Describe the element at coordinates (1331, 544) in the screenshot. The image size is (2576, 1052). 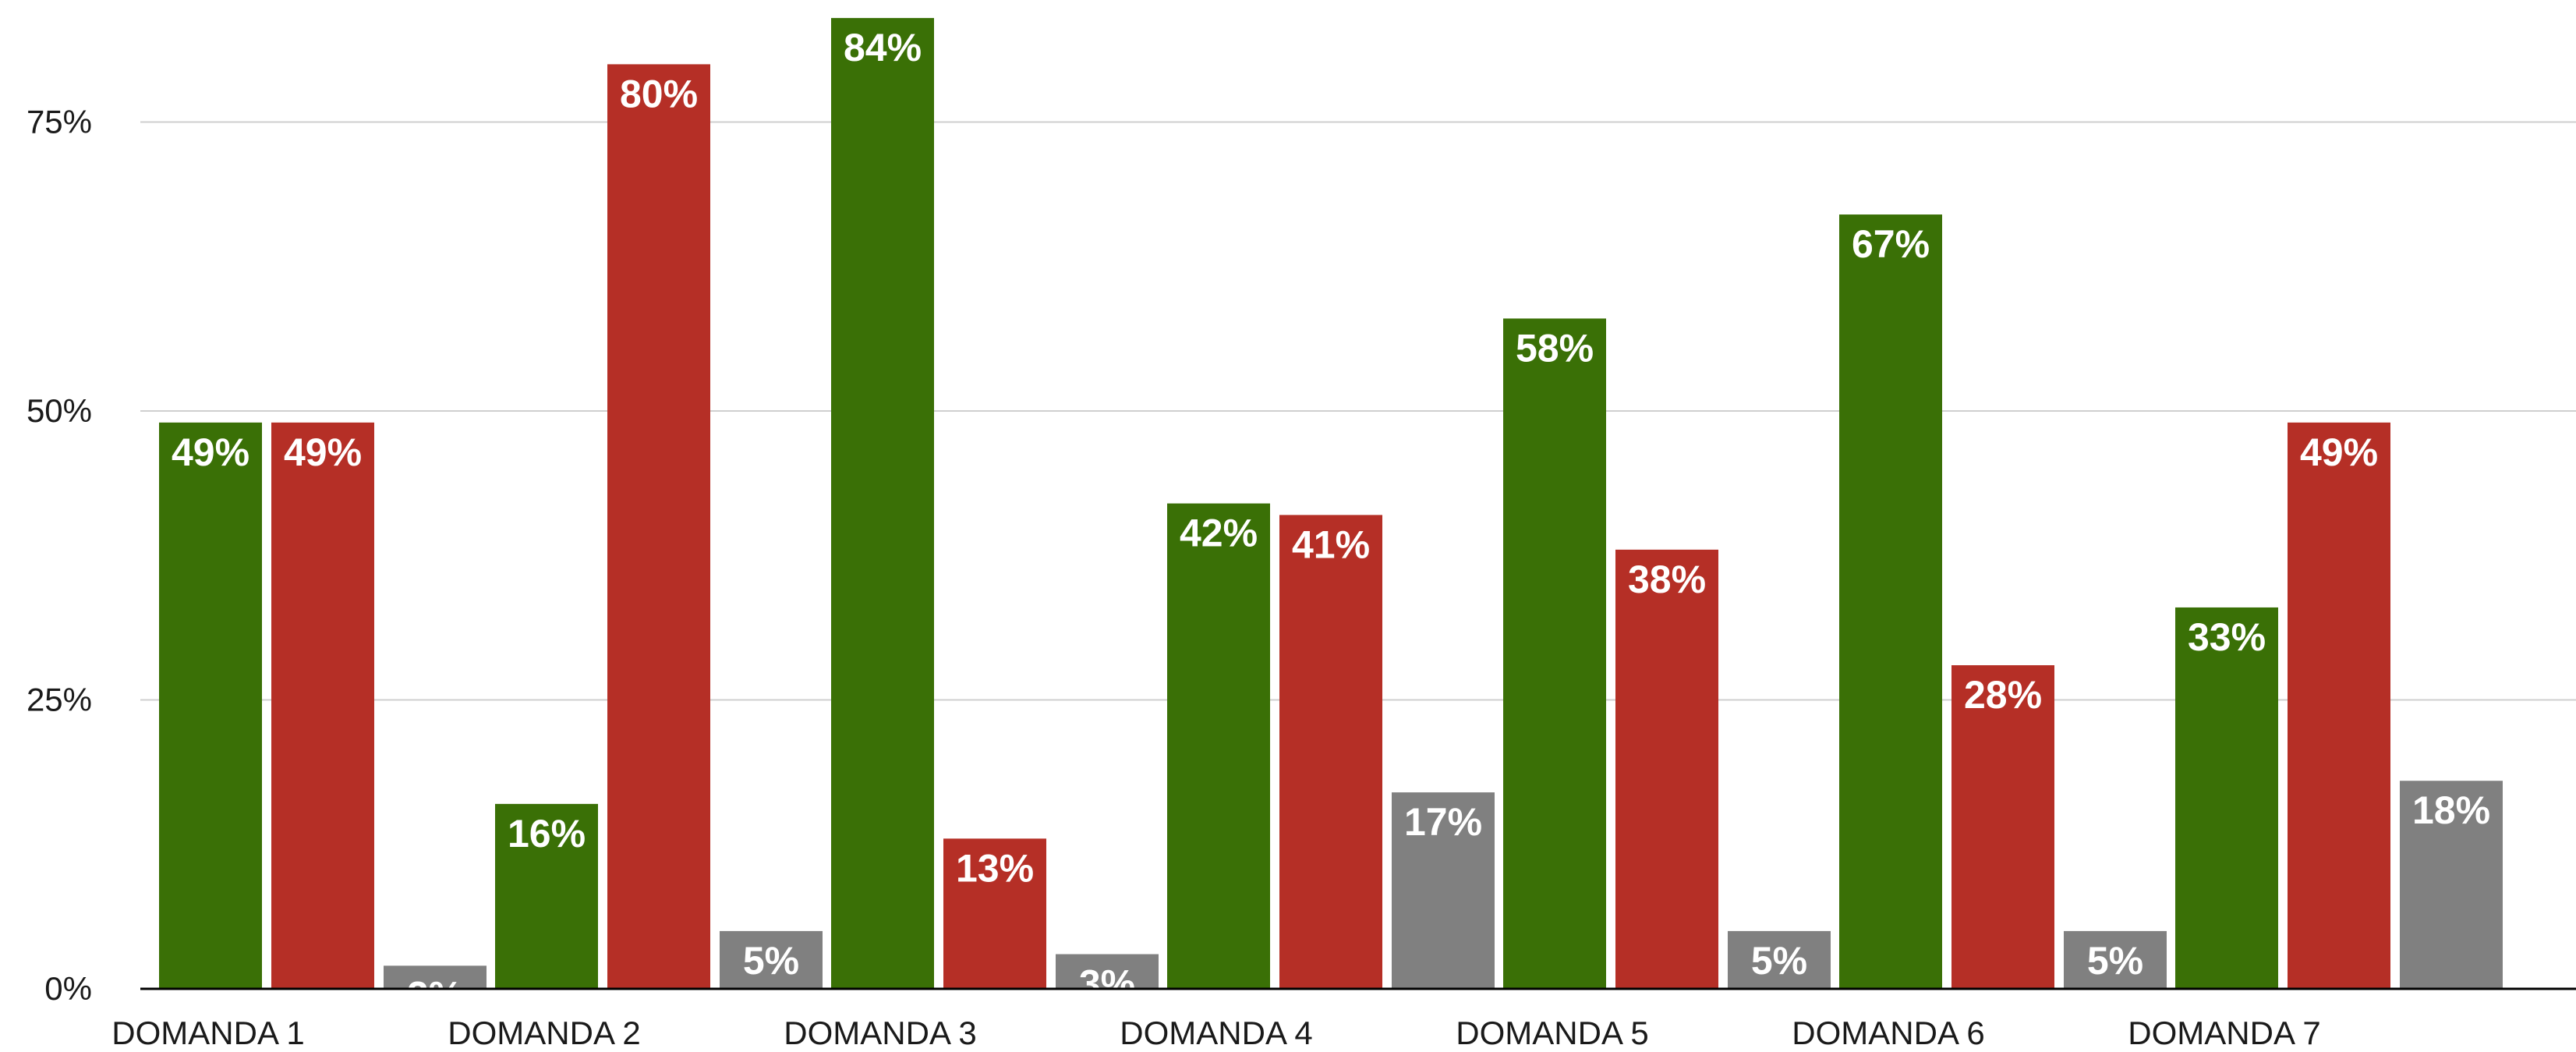
I see `data-label: 41%` at that location.